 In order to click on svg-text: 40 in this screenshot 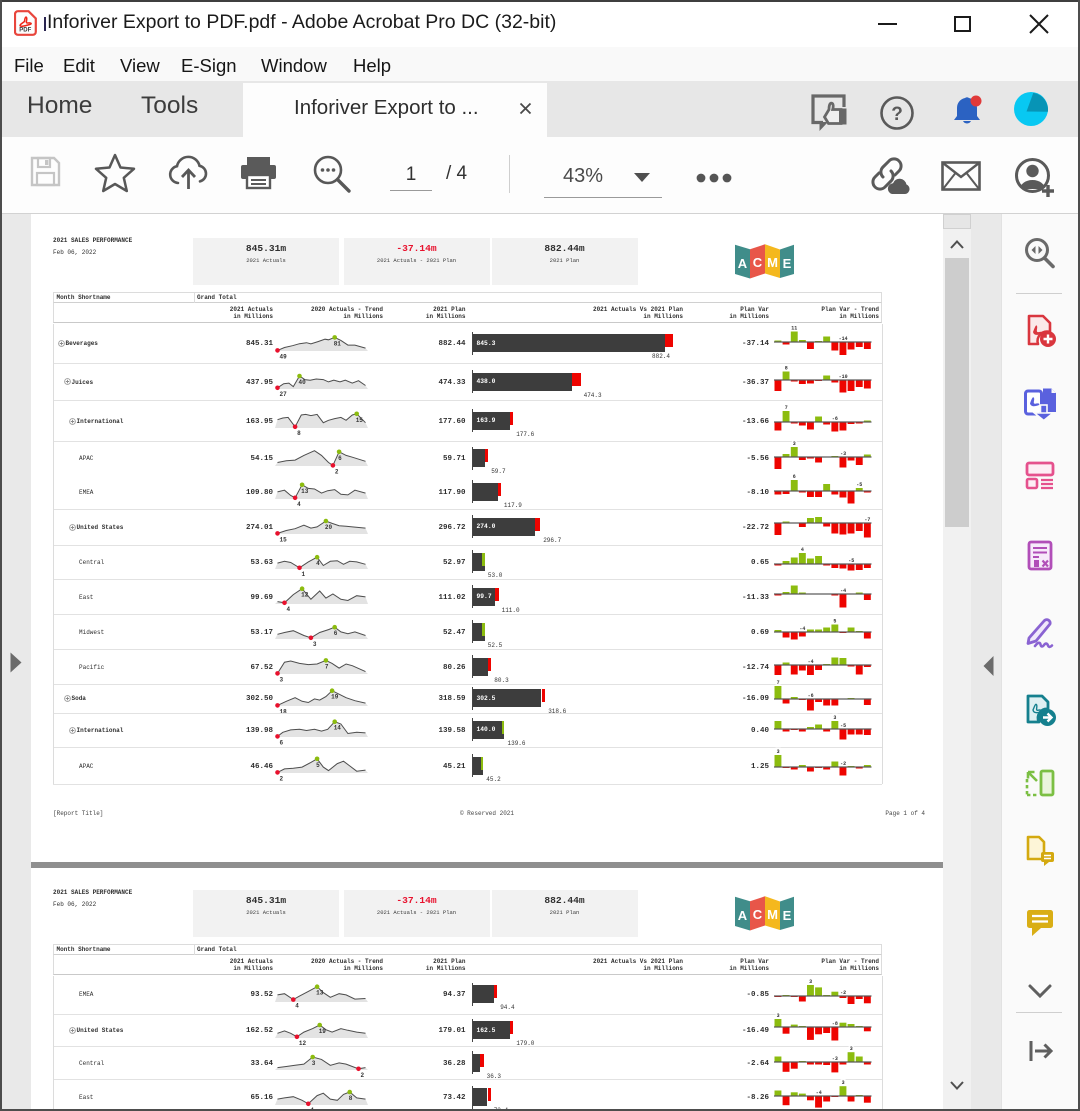, I will do `click(303, 382)`.